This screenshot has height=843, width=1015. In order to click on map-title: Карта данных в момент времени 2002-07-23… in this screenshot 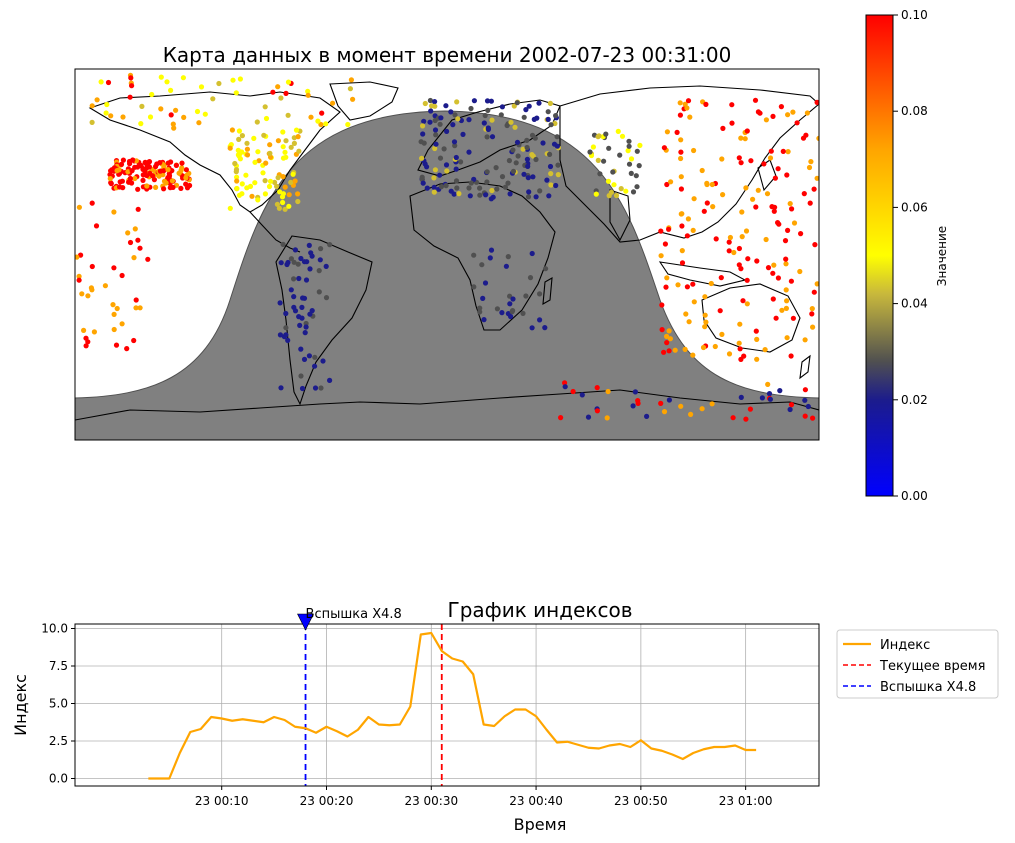, I will do `click(447, 55)`.